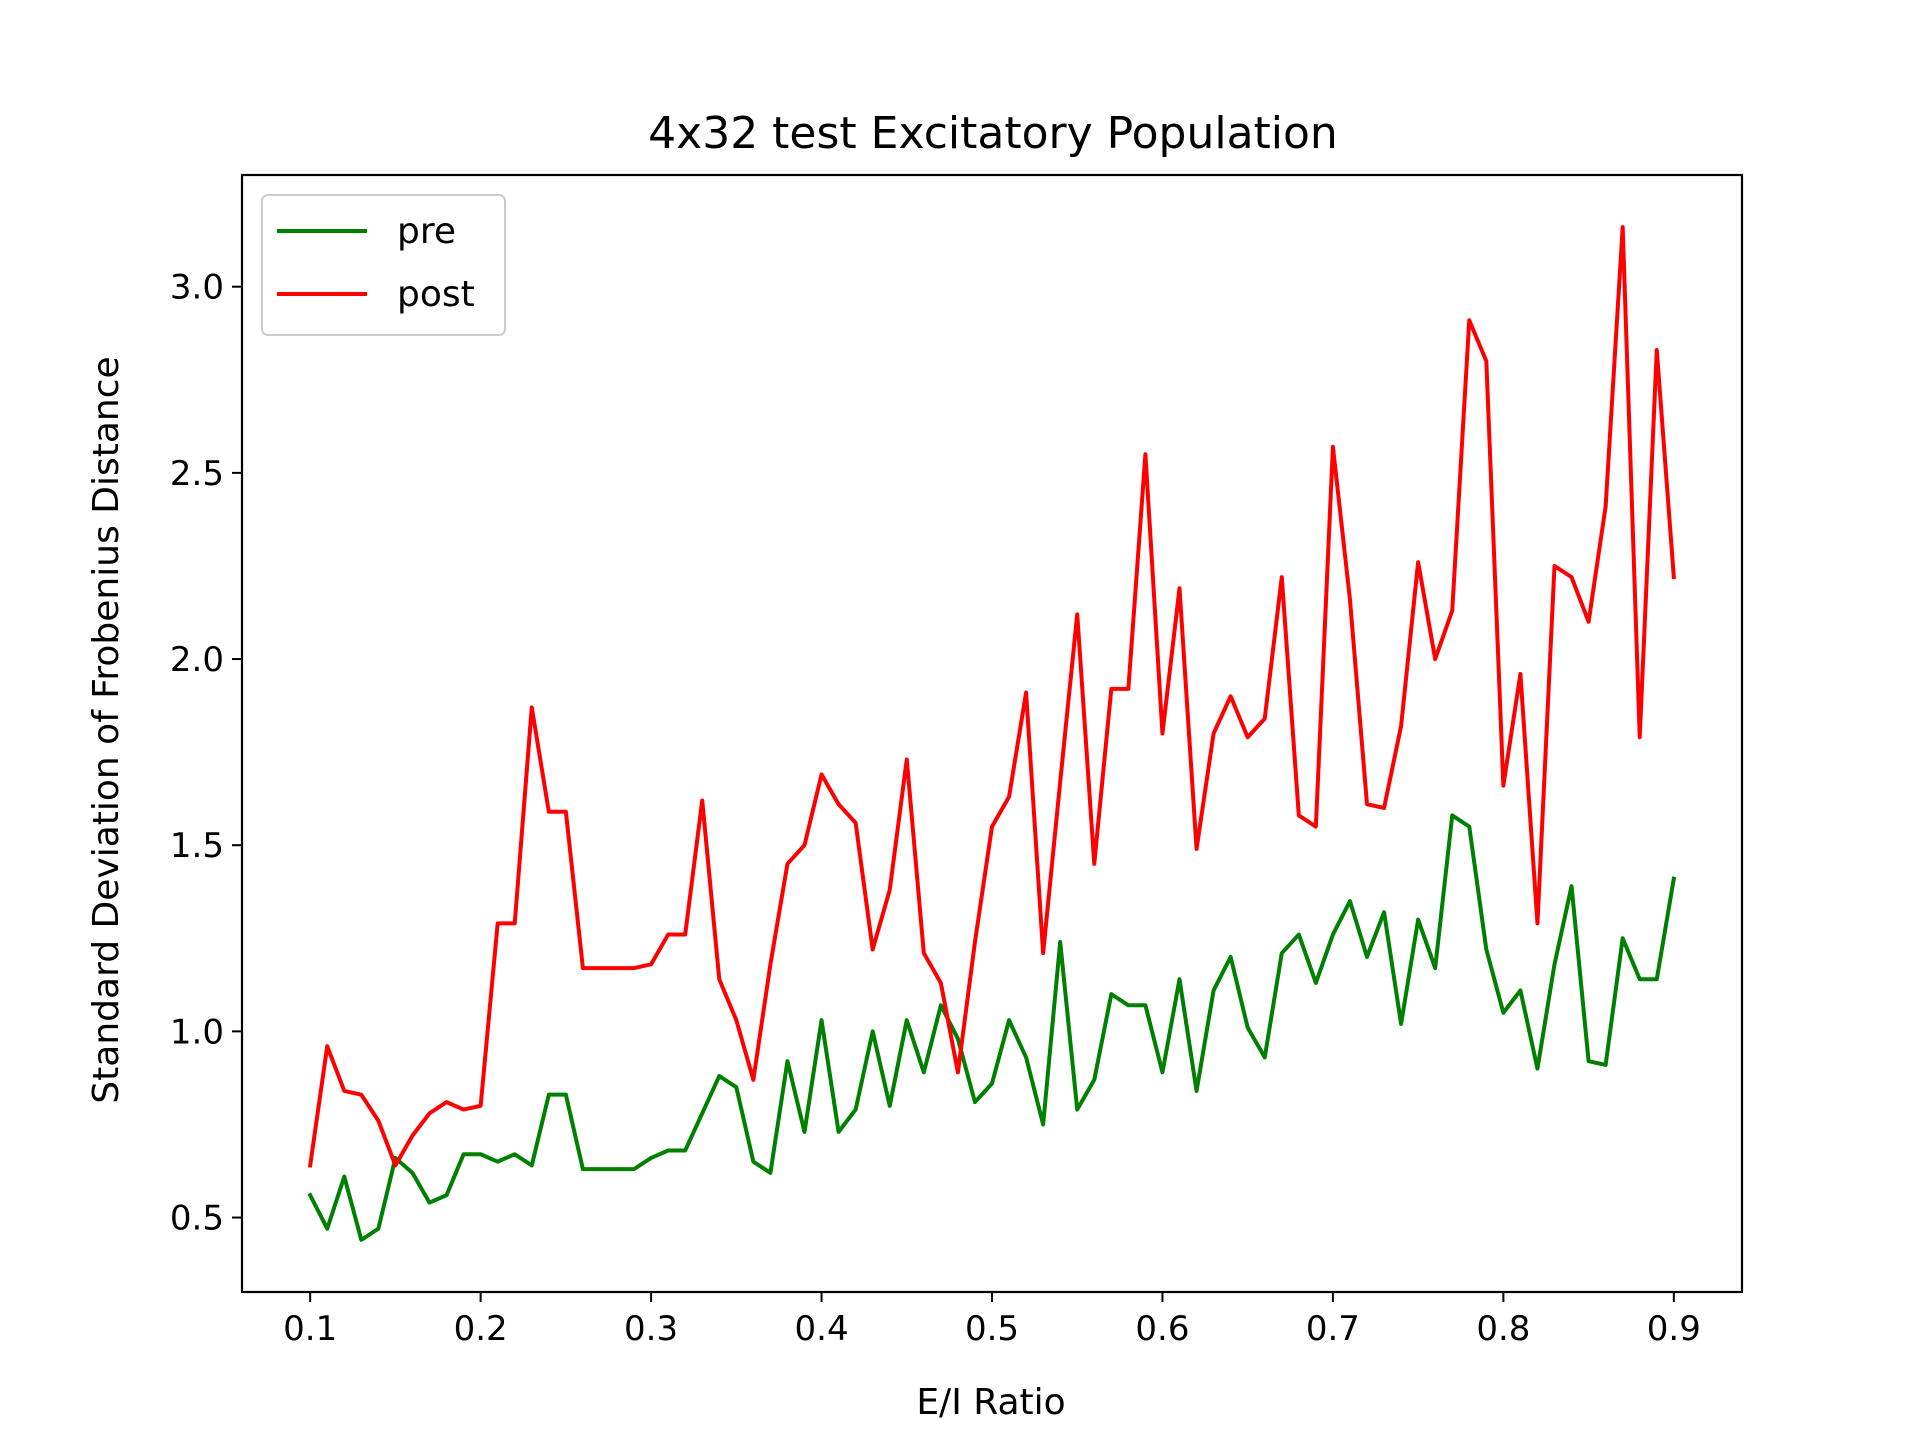  Describe the element at coordinates (651, 1329) in the screenshot. I see `x-tick-label: 0.3` at that location.